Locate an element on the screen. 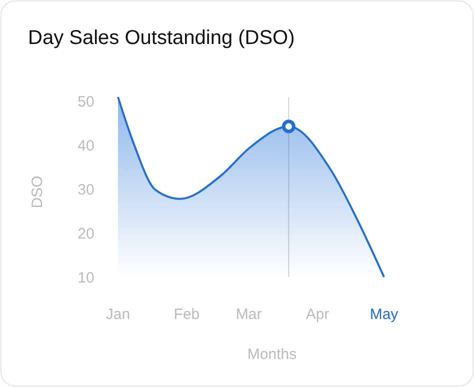  x-tick-label: May is located at coordinates (384, 314).